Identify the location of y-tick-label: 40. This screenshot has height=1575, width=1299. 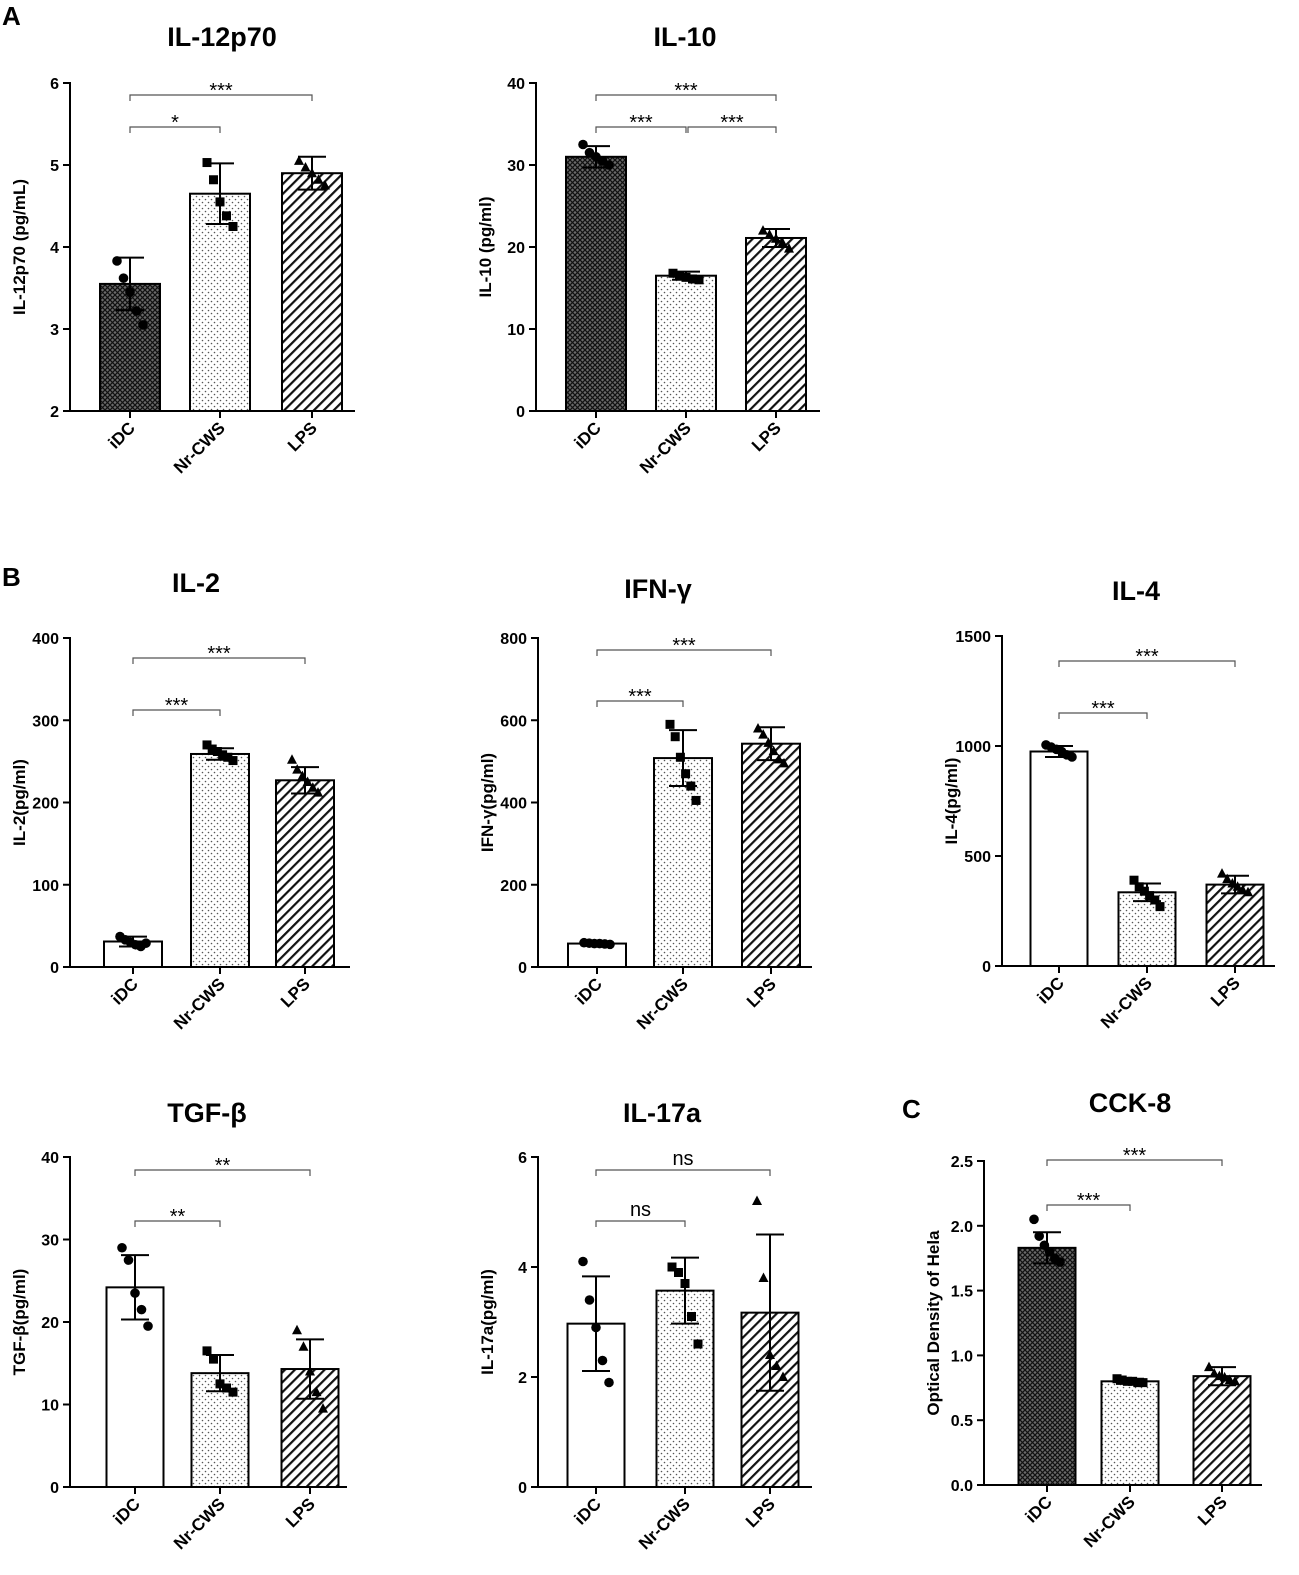
(516, 84).